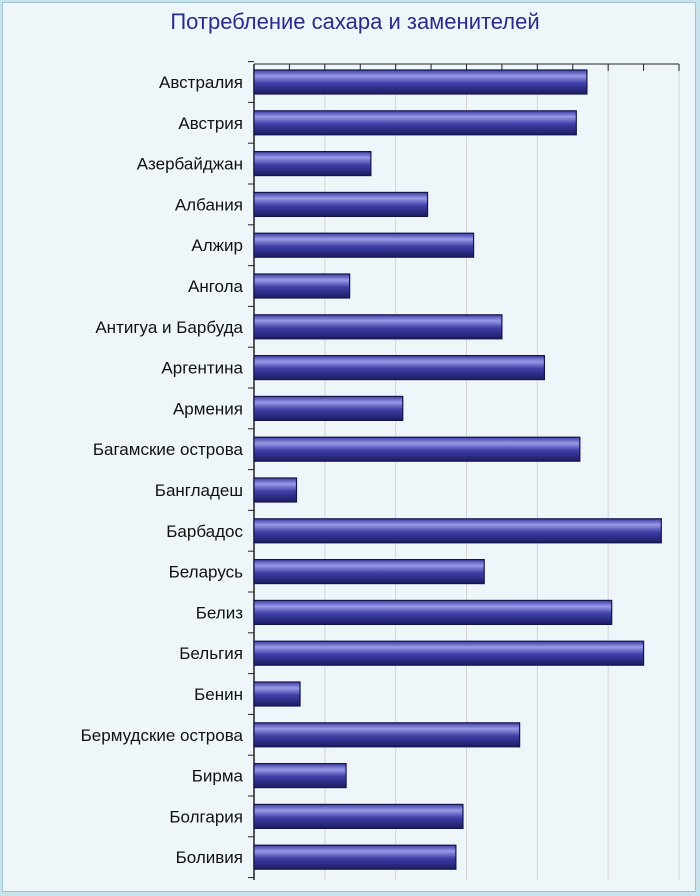 This screenshot has height=896, width=700. Describe the element at coordinates (219, 612) in the screenshot. I see `category-label: Белиз` at that location.